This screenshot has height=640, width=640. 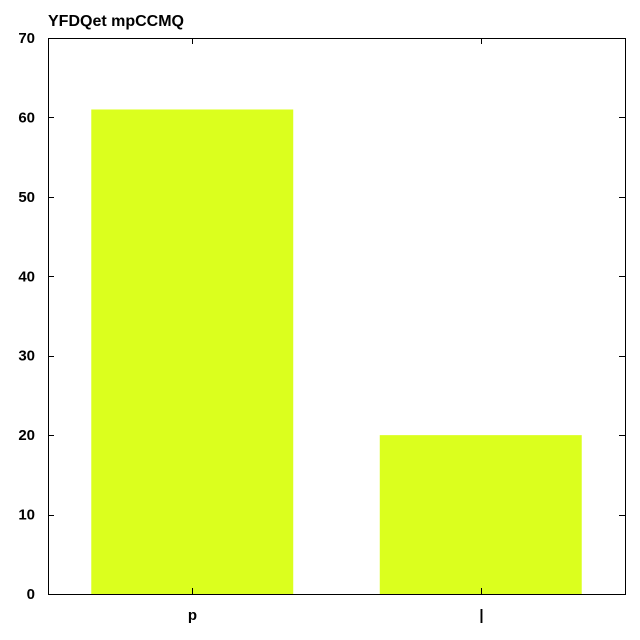 I want to click on x-tick-label: |, so click(x=481, y=615).